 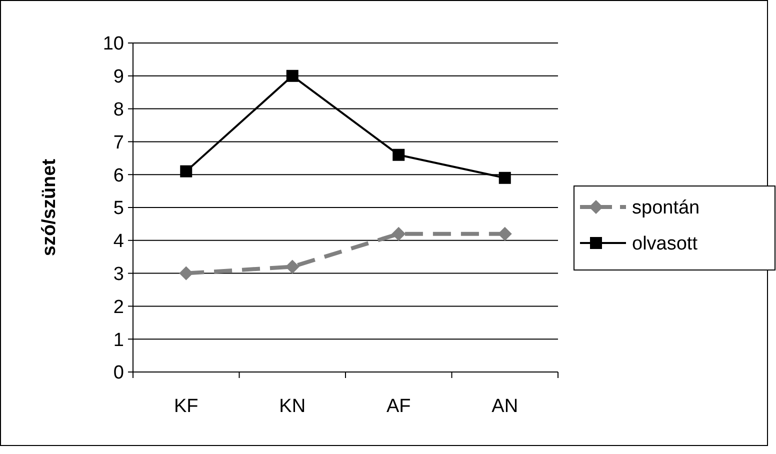 I want to click on y-tick-label: 7, so click(x=118, y=143).